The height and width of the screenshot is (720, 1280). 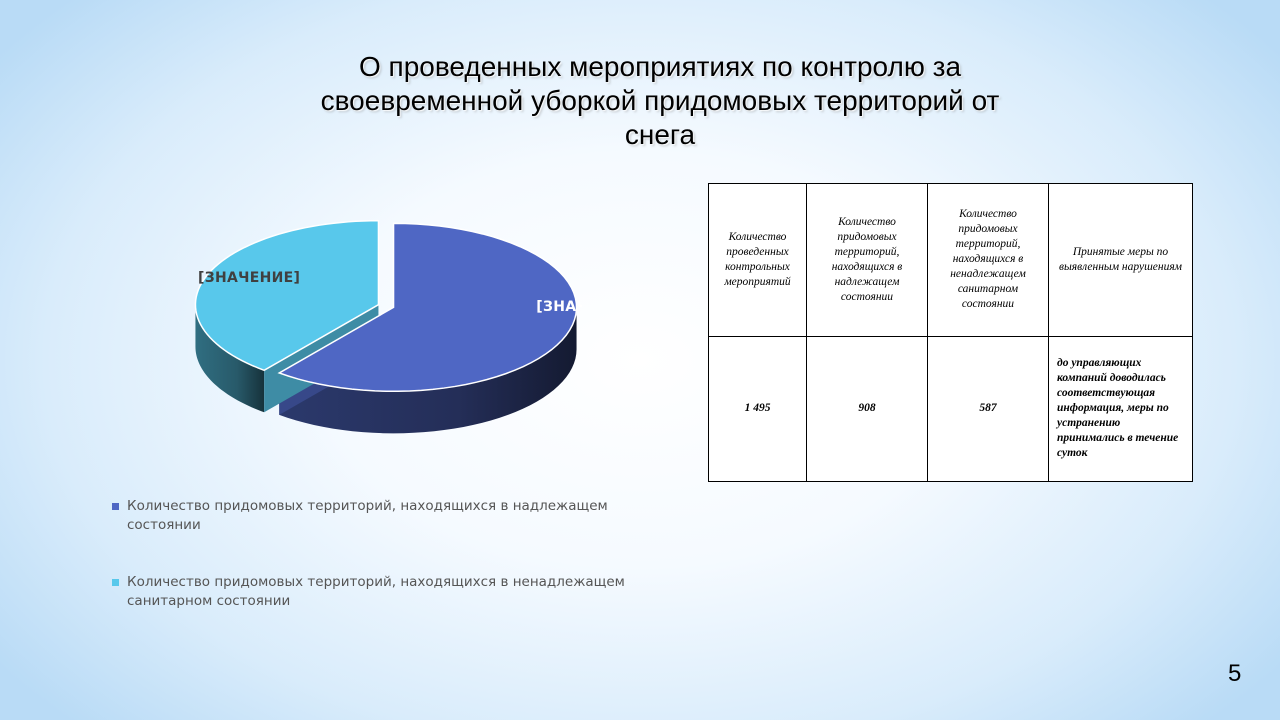 What do you see at coordinates (249, 278) in the screenshot?
I see `pie-data-label-1: [ЗНАЧЕНИЕ]` at bounding box center [249, 278].